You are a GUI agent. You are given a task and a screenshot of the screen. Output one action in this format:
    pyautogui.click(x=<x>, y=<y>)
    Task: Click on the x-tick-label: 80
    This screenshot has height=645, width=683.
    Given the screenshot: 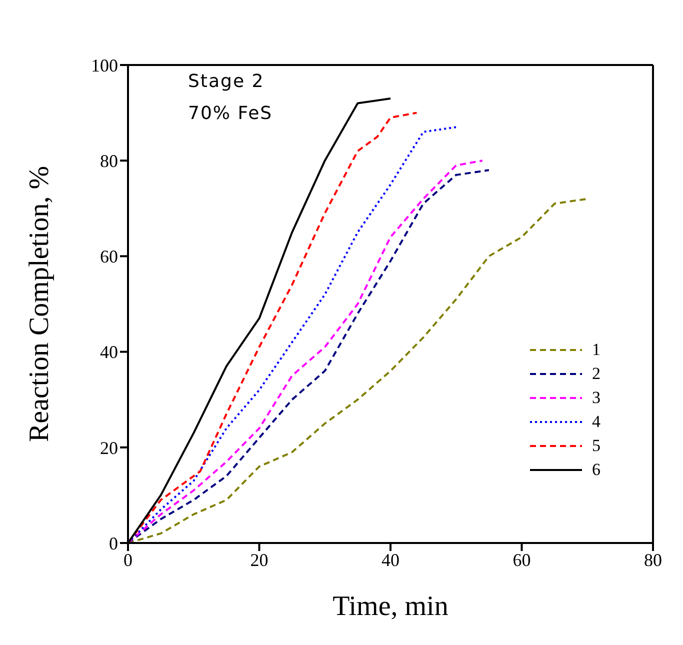 What is the action you would take?
    pyautogui.click(x=653, y=560)
    